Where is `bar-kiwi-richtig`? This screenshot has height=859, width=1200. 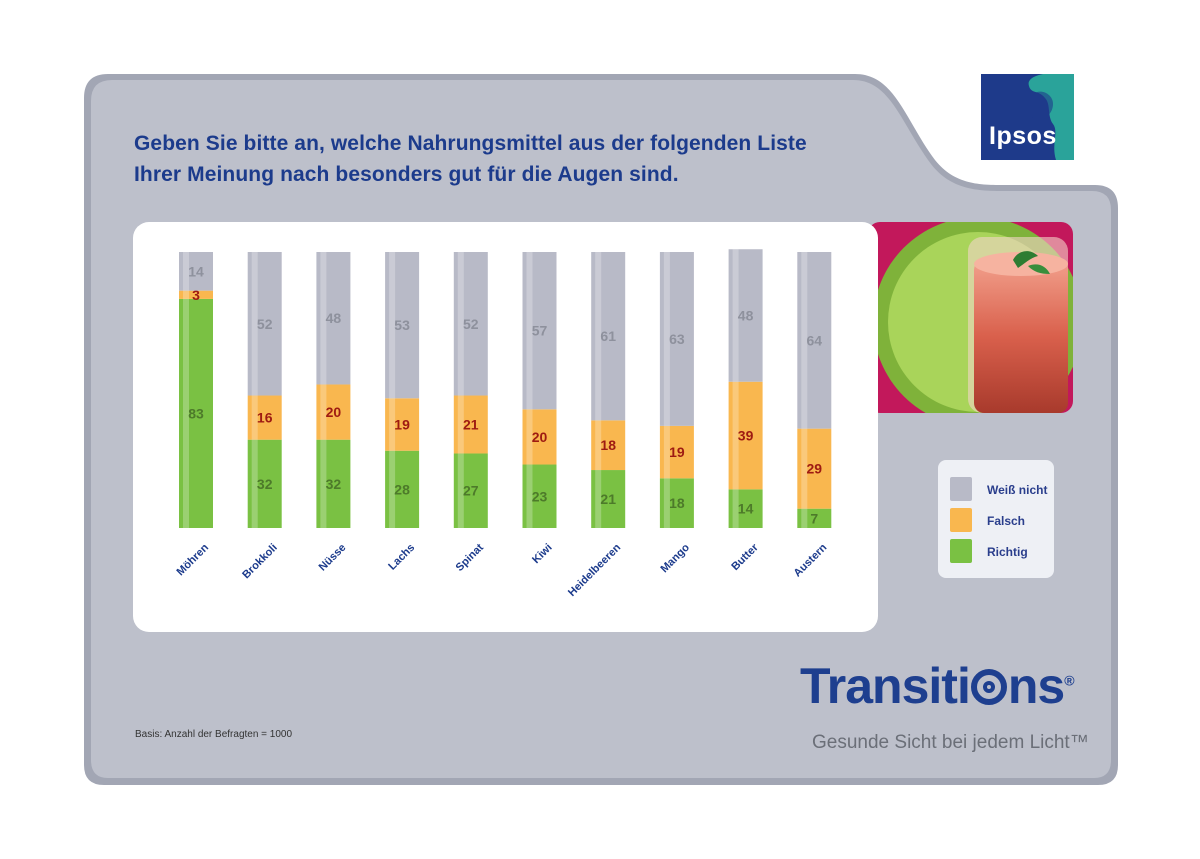 bar-kiwi-richtig is located at coordinates (539, 496).